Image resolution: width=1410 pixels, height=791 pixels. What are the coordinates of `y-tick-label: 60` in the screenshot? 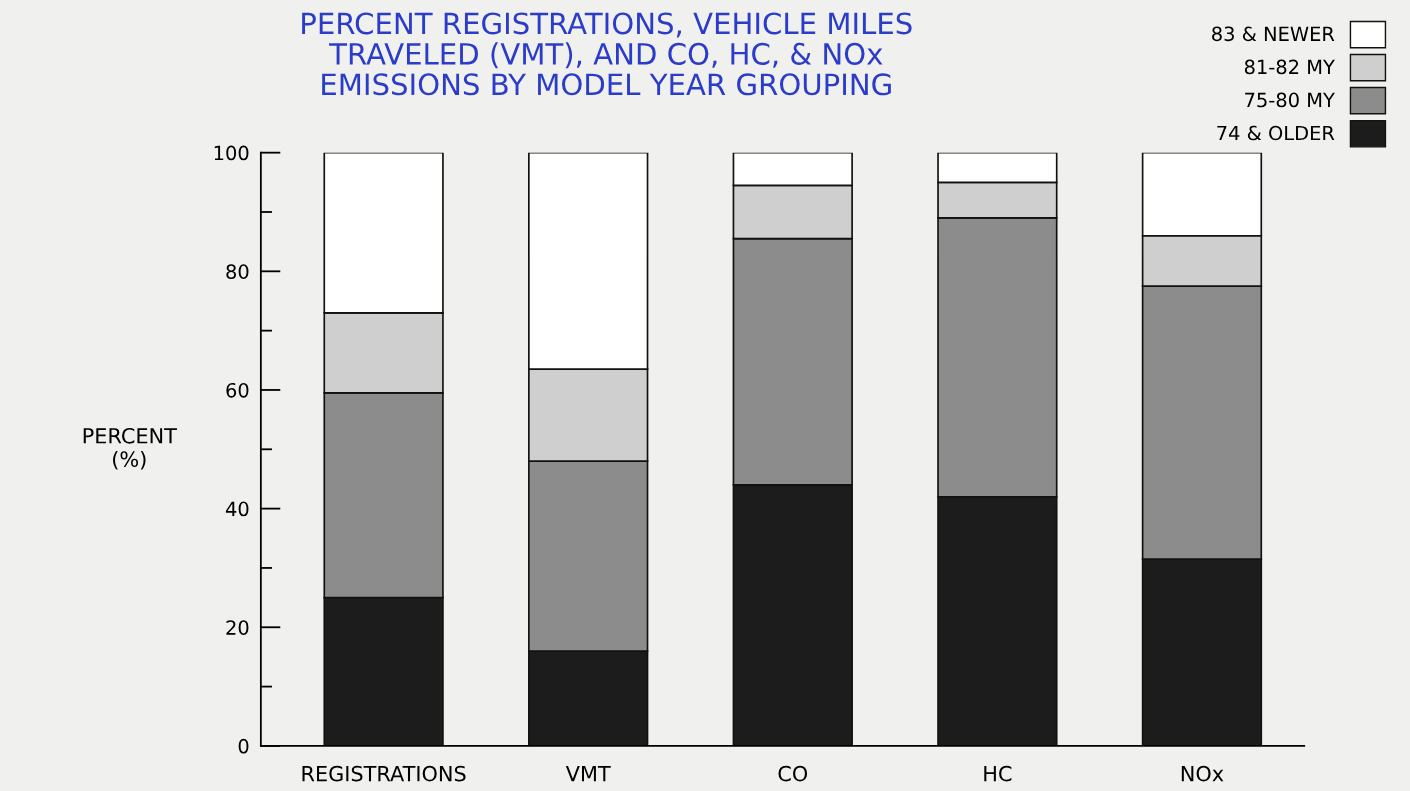 It's located at (237, 390).